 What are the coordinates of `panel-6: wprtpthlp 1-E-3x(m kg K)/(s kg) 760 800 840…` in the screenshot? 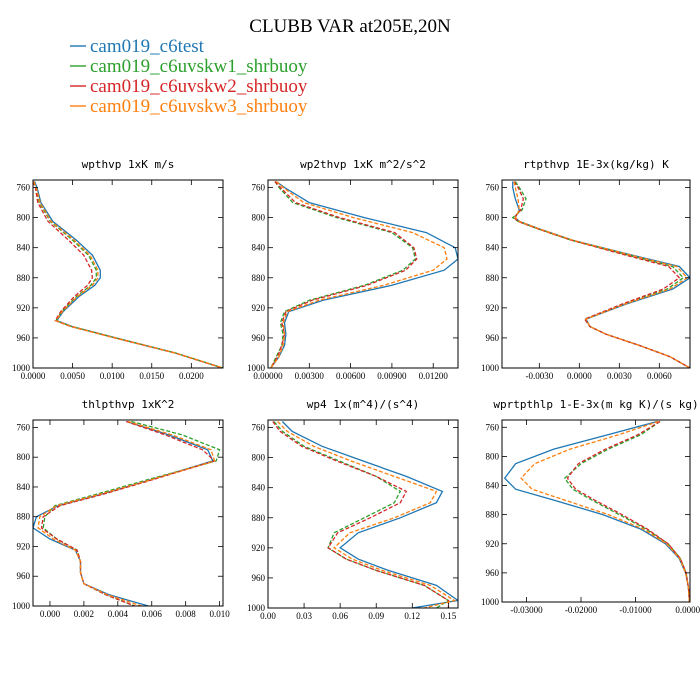 It's located at (590, 506).